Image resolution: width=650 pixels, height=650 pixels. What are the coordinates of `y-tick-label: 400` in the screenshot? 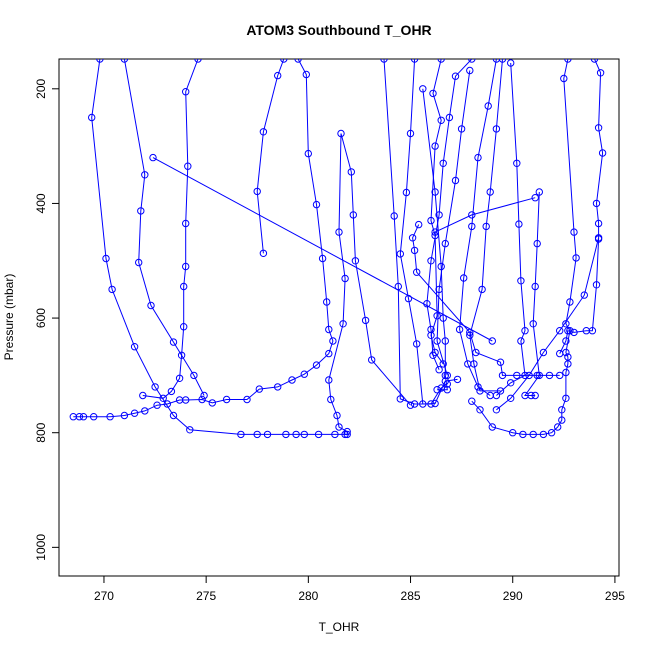 It's located at (41, 203).